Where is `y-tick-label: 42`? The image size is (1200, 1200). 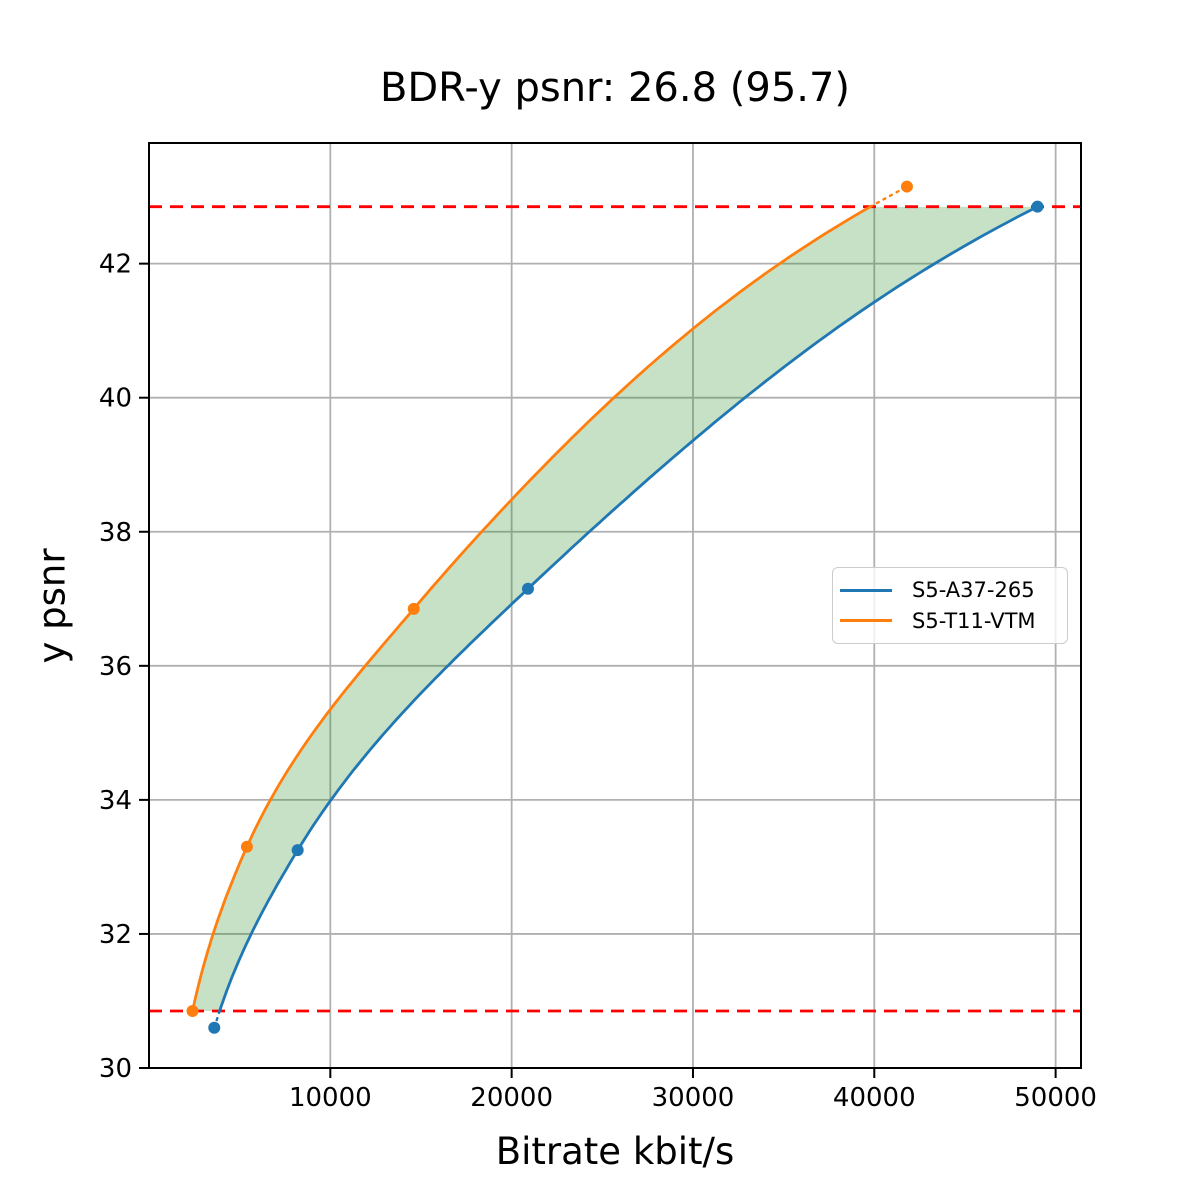
y-tick-label: 42 is located at coordinates (115, 265).